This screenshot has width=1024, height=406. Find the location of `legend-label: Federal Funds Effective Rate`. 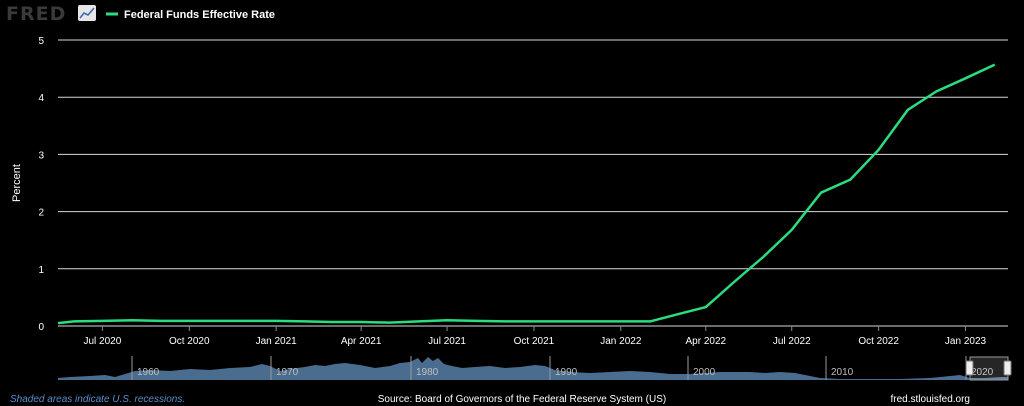

legend-label: Federal Funds Effective Rate is located at coordinates (199, 15).